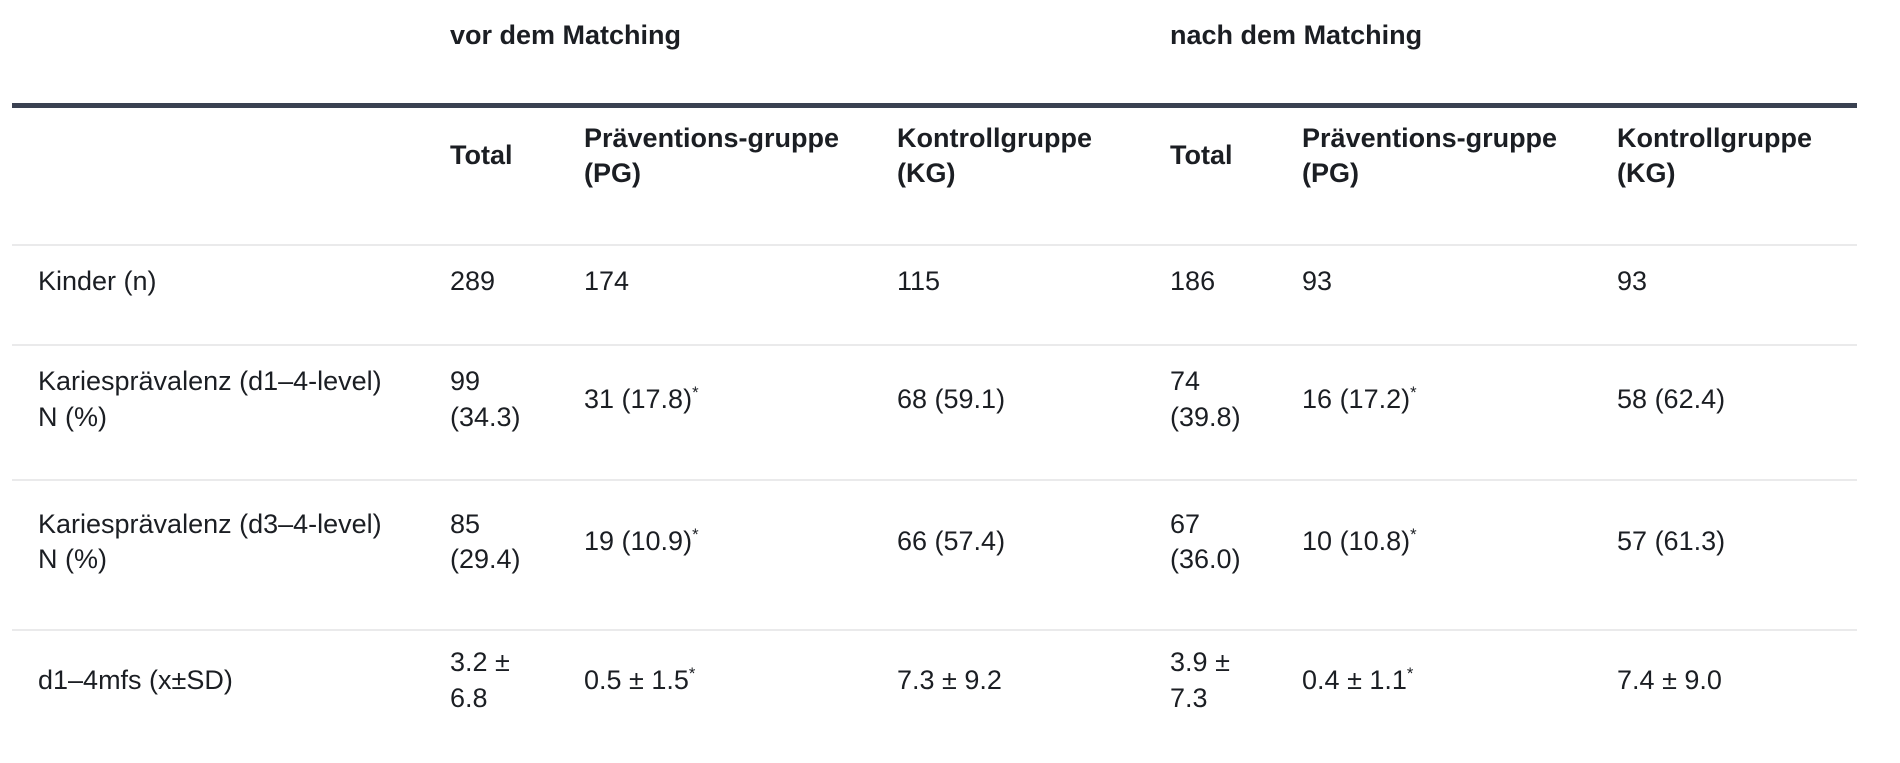  What do you see at coordinates (1737, 413) in the screenshot?
I see `table-cell: 58 (62.4)` at bounding box center [1737, 413].